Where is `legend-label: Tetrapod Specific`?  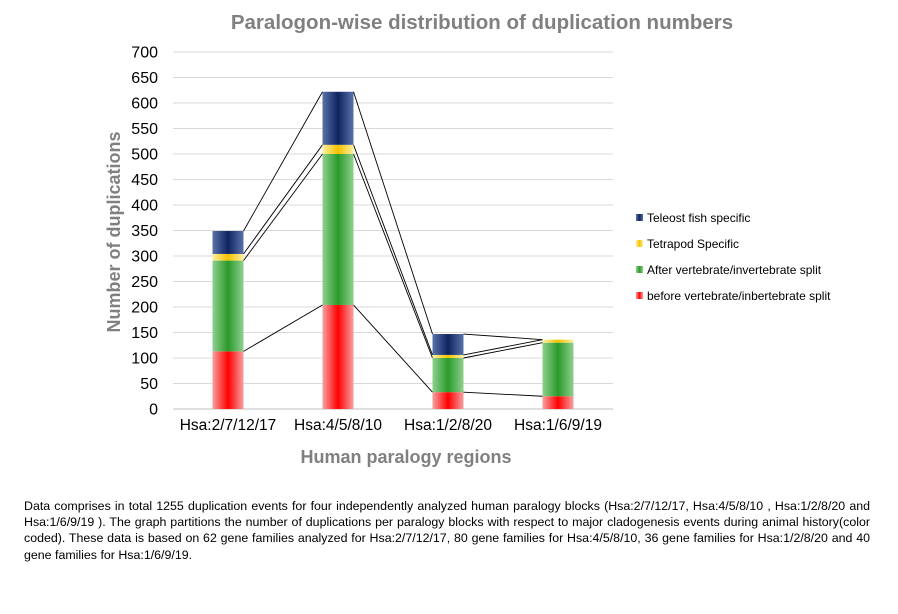 legend-label: Tetrapod Specific is located at coordinates (693, 244).